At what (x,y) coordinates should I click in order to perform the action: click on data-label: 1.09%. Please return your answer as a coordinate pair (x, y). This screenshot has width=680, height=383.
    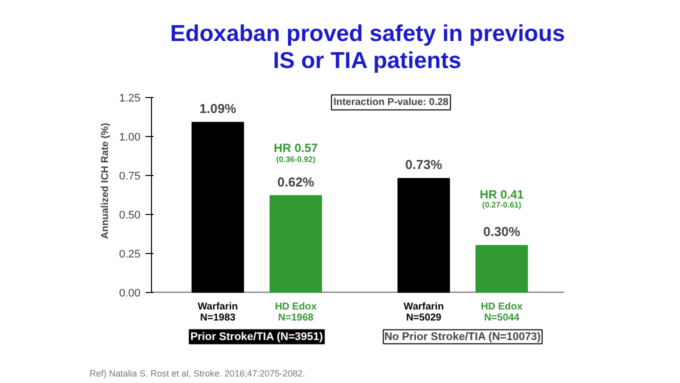
    Looking at the image, I should click on (218, 108).